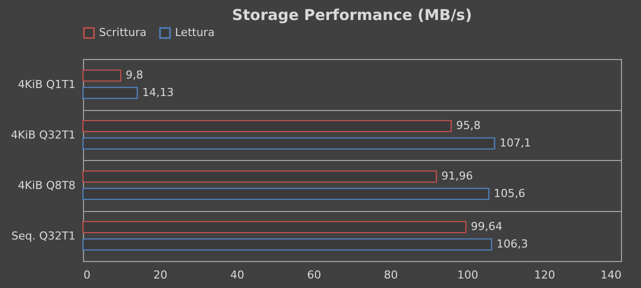  I want to click on x-tick-label: 100, so click(467, 275).